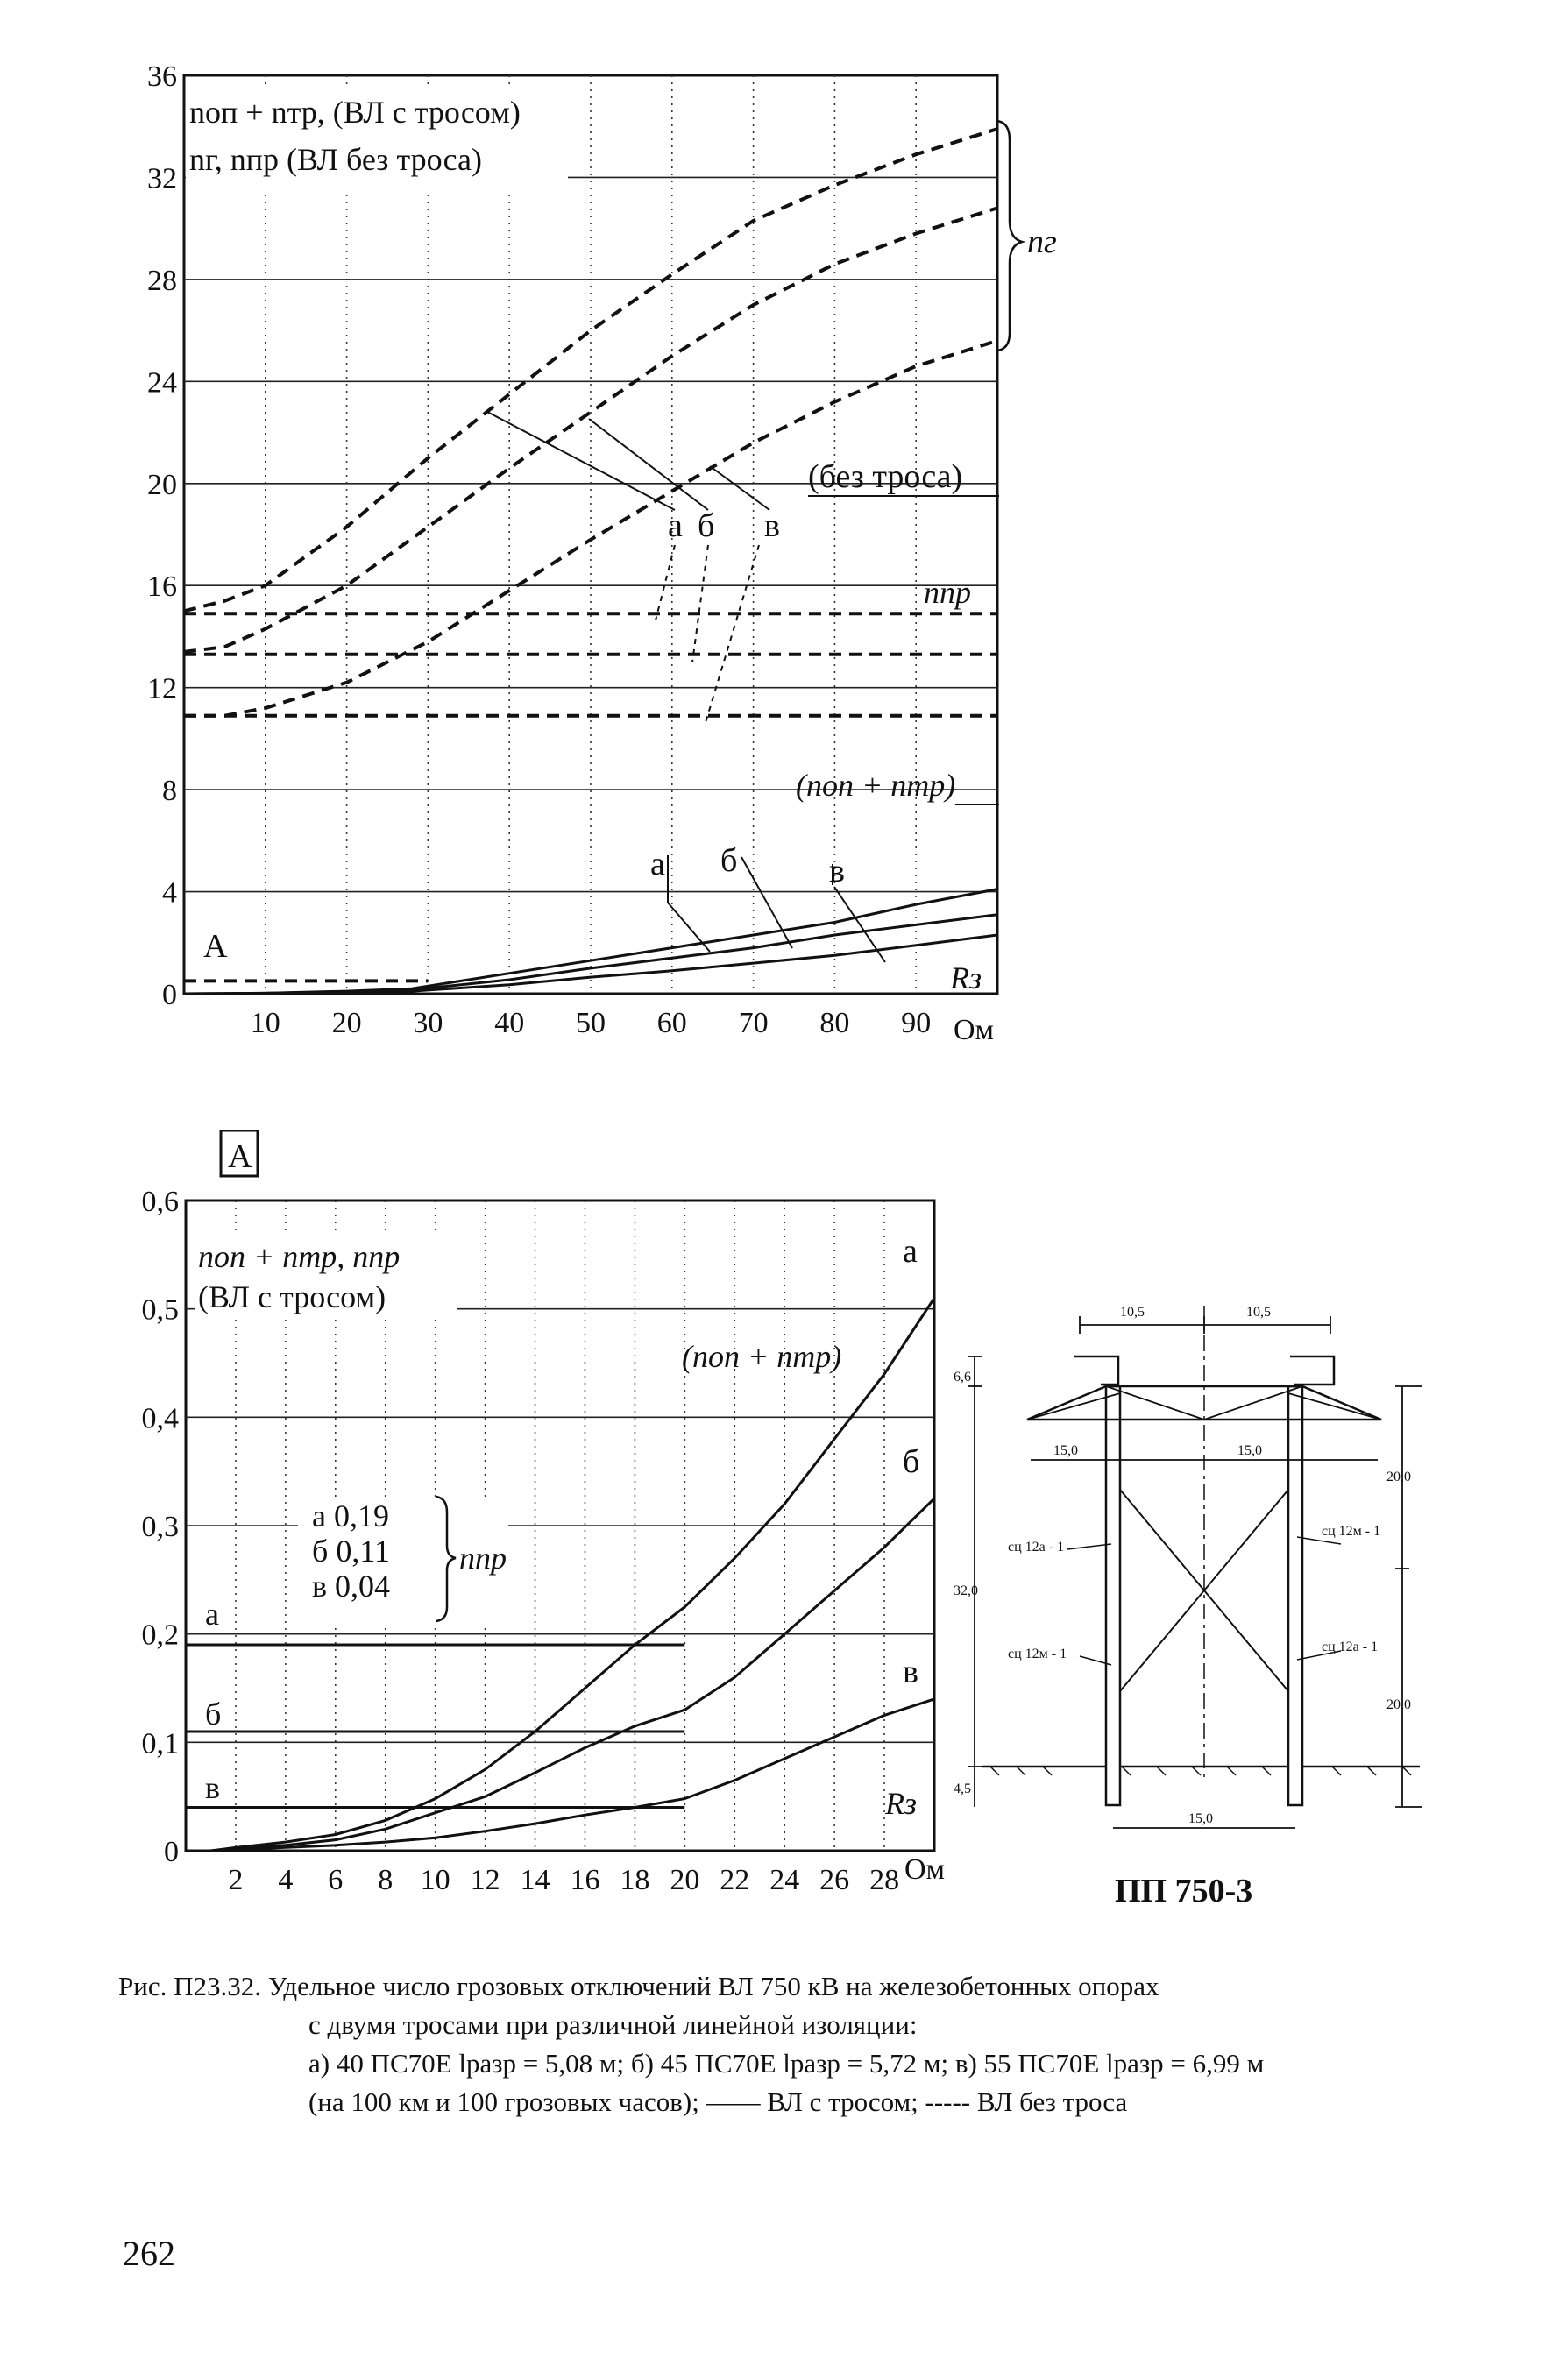 The width and height of the screenshot is (1553, 2380). I want to click on x-tick-label: 14, so click(535, 1880).